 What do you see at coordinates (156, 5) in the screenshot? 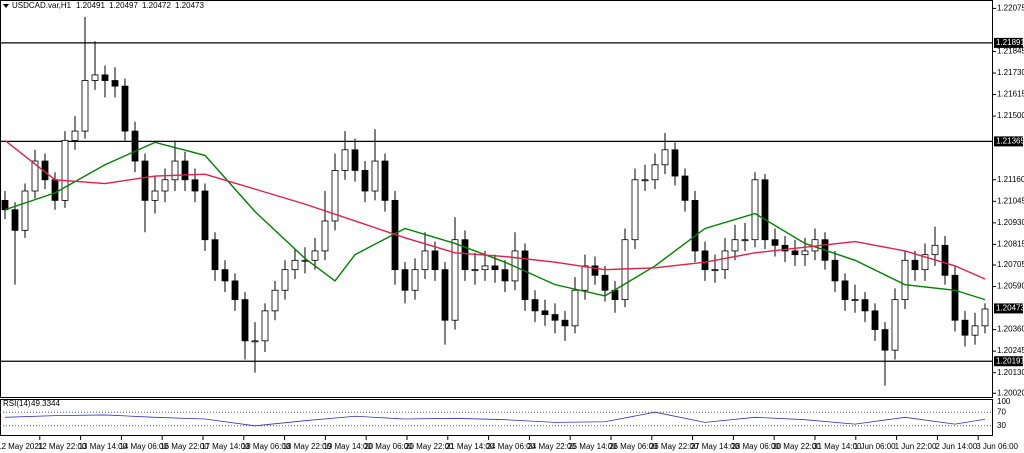
I see `header-value: 1.20472` at bounding box center [156, 5].